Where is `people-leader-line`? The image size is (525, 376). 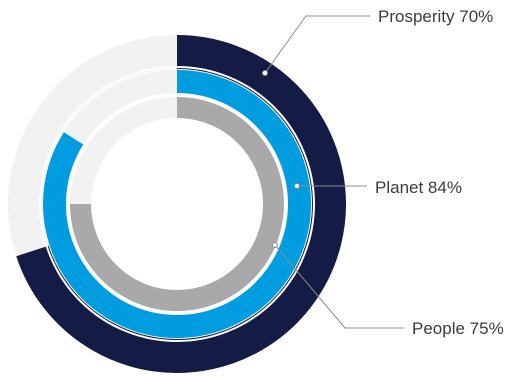
people-leader-line is located at coordinates (339, 286).